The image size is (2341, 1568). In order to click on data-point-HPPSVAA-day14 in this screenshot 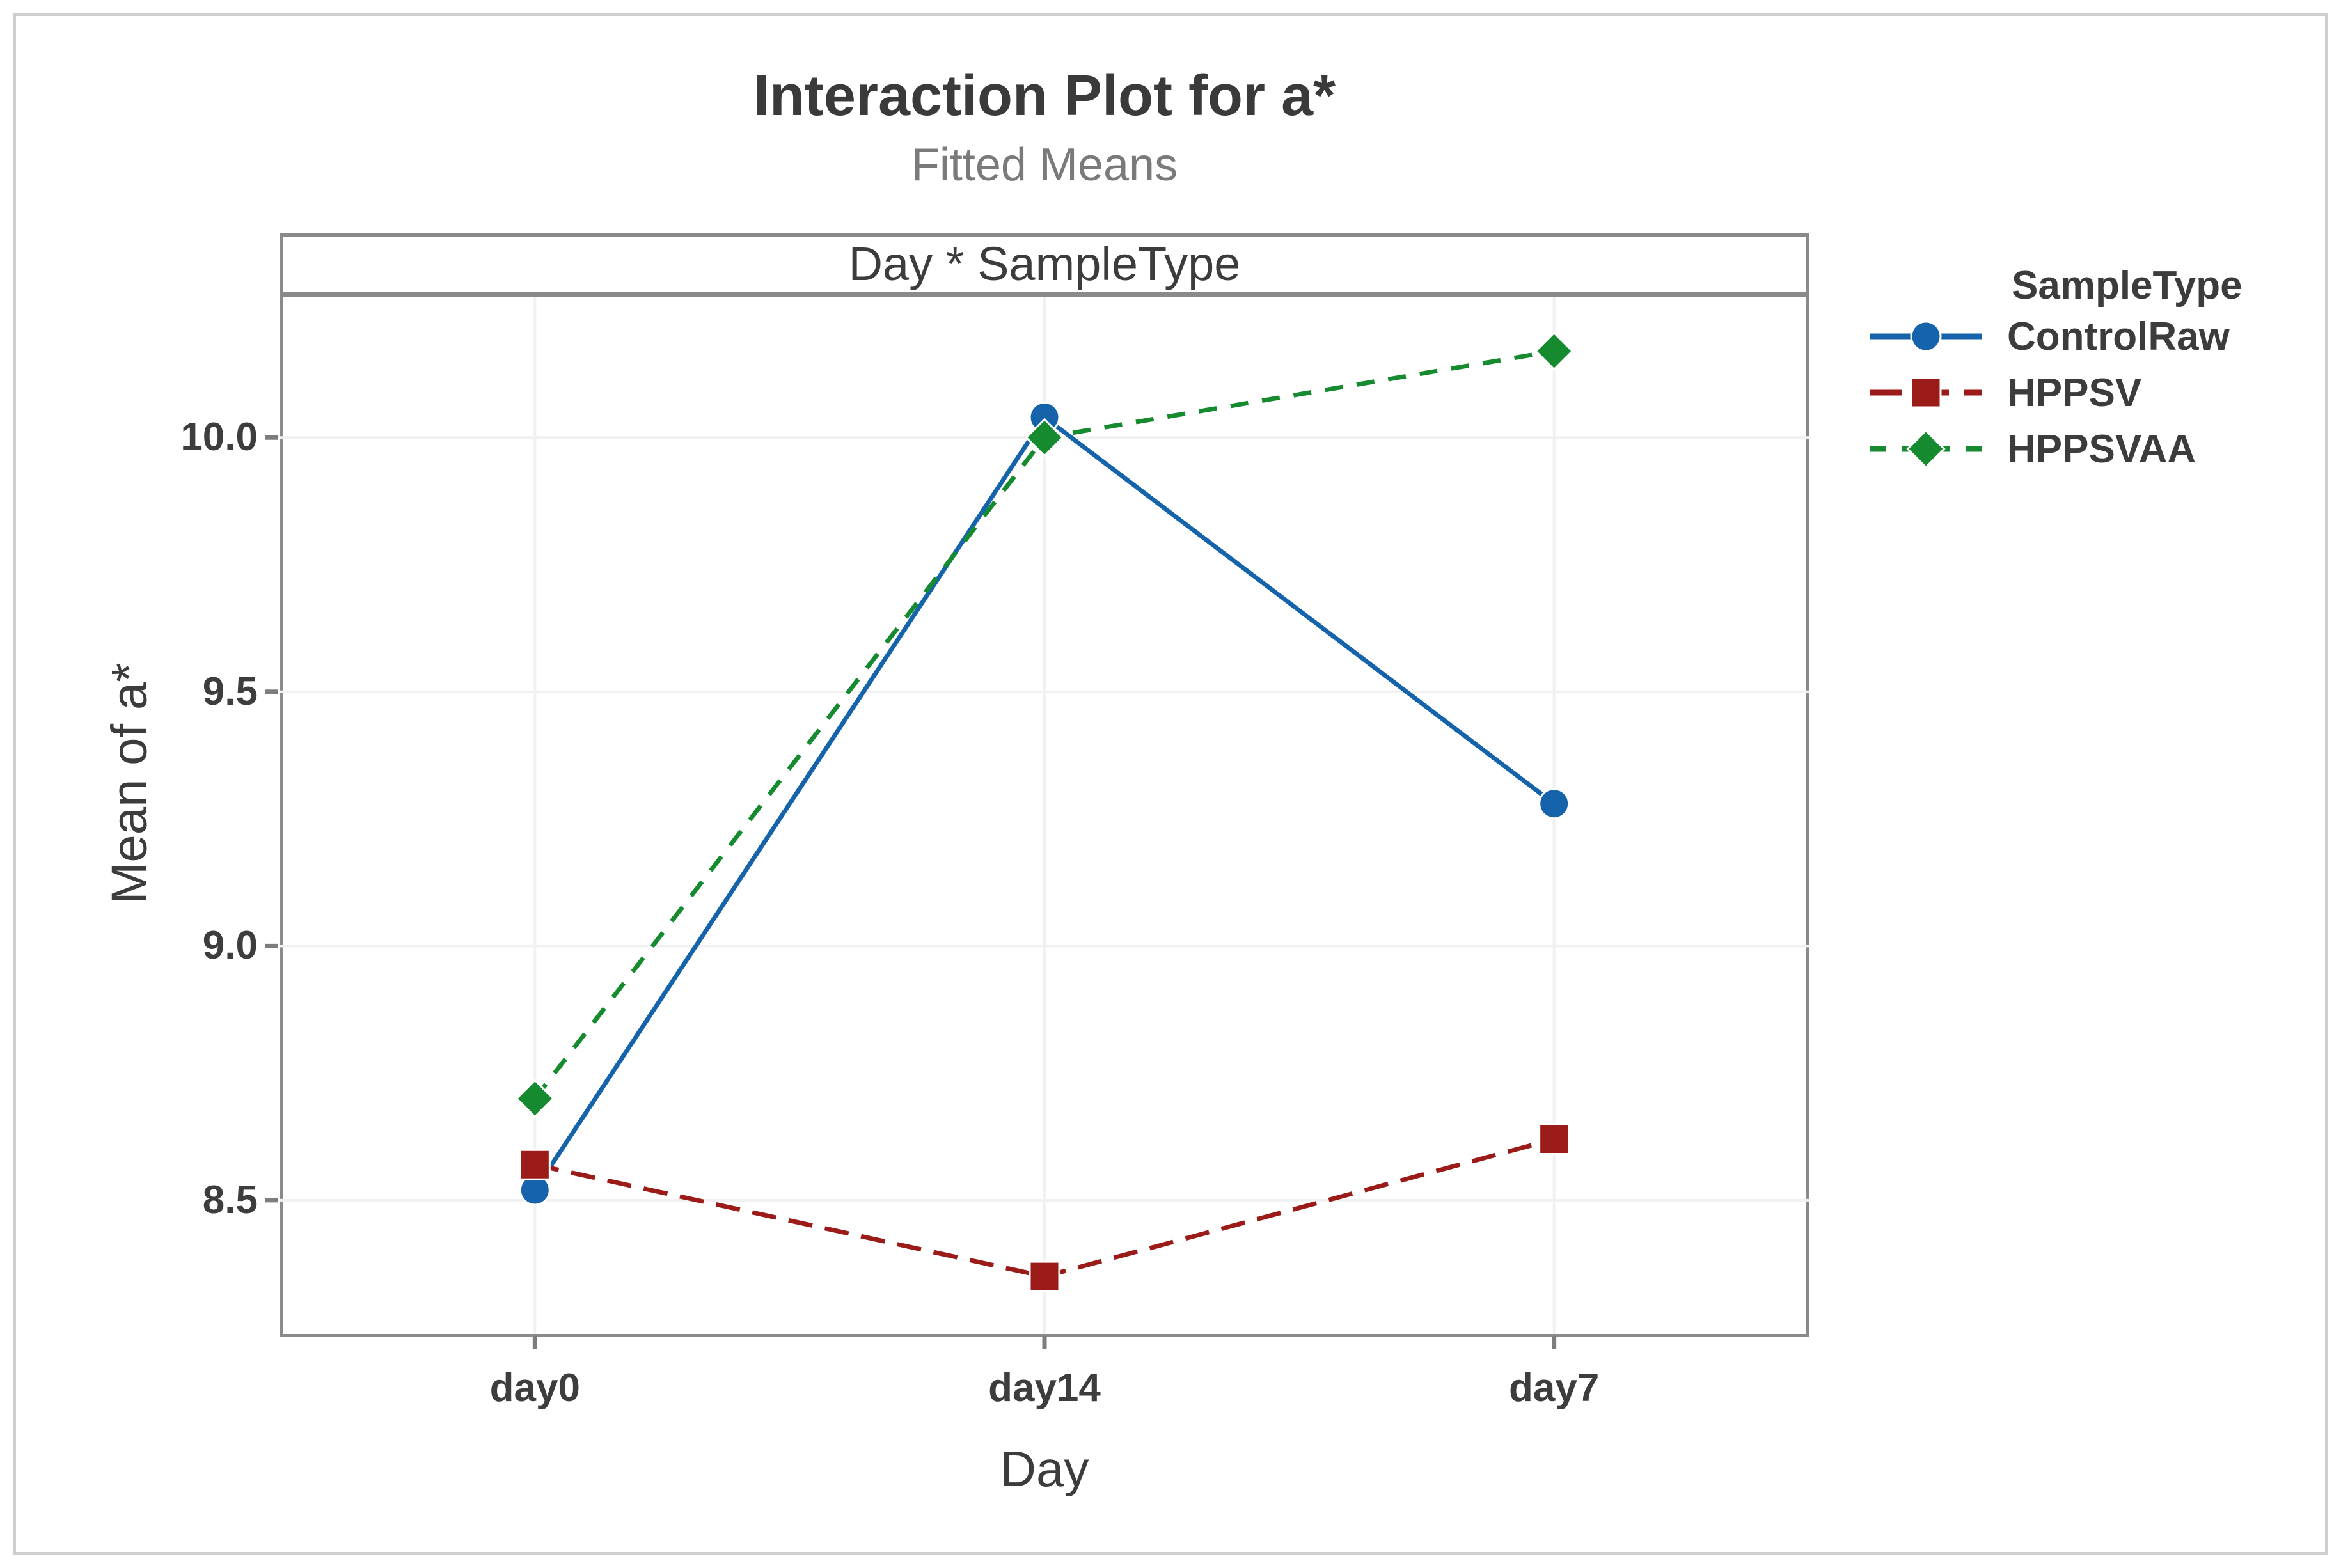, I will do `click(1044, 437)`.